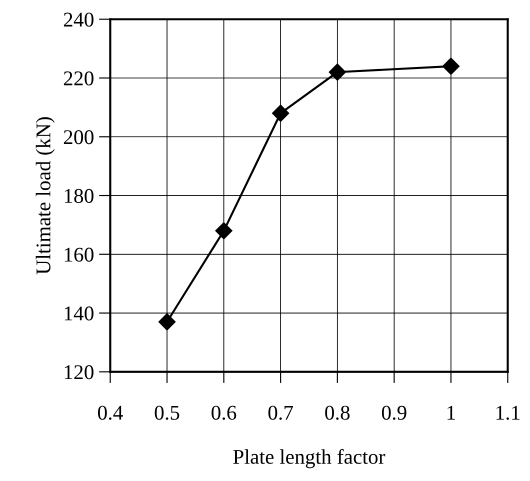 The image size is (530, 481). I want to click on x-tick-label: 0.9, so click(394, 413).